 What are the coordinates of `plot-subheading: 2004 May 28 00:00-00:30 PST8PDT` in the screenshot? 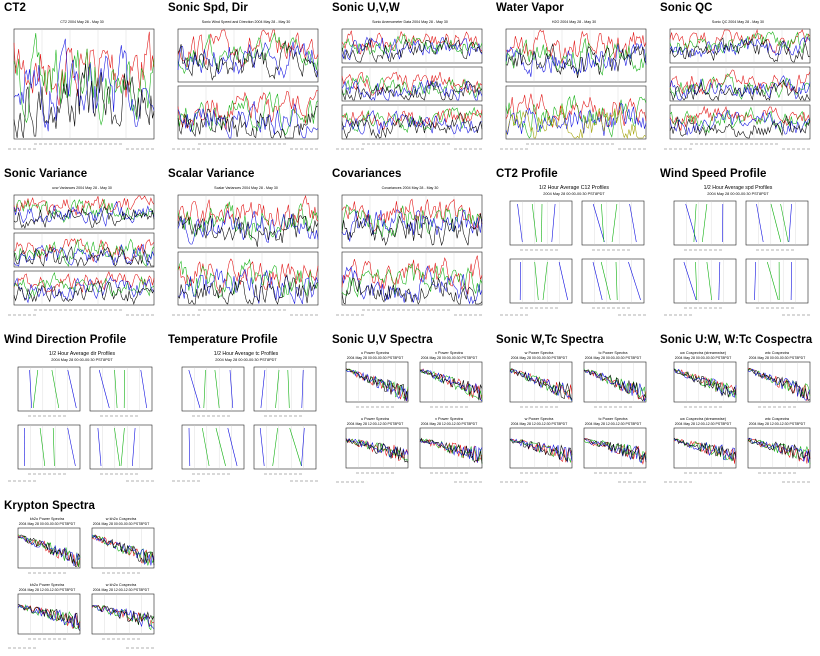 It's located at (574, 194).